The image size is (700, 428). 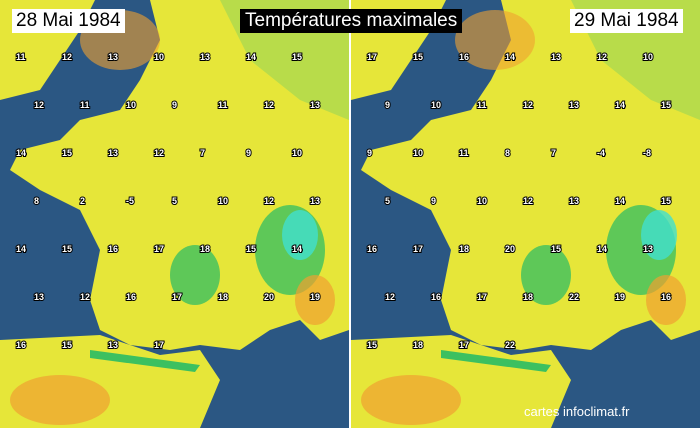 What do you see at coordinates (350, 214) in the screenshot?
I see `panel-divider` at bounding box center [350, 214].